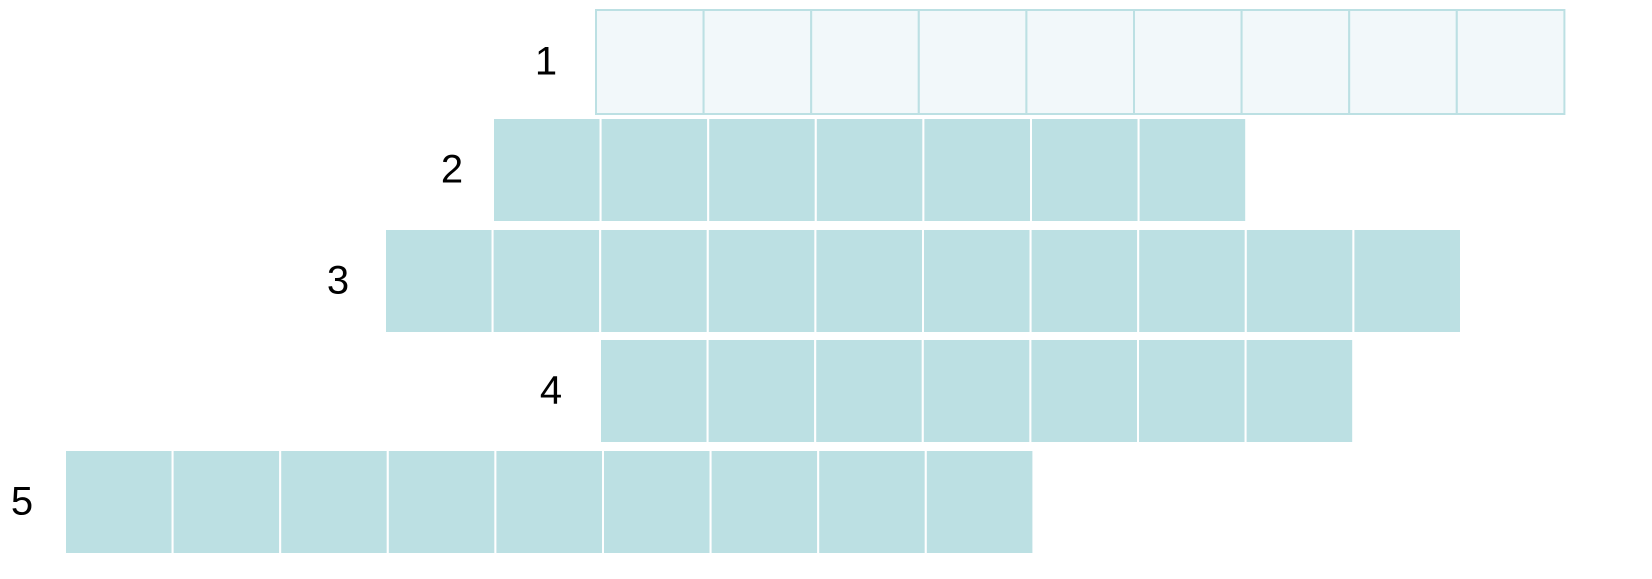 The width and height of the screenshot is (1652, 579). I want to click on clue-number: 5, so click(22, 502).